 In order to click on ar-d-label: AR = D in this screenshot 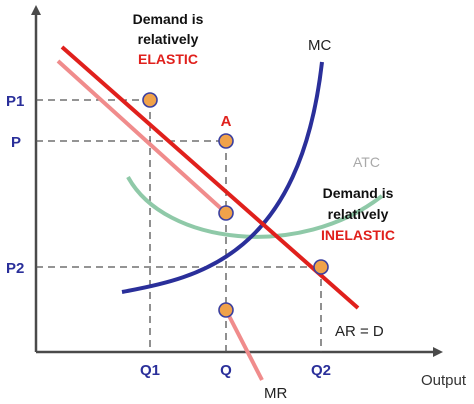, I will do `click(359, 331)`.